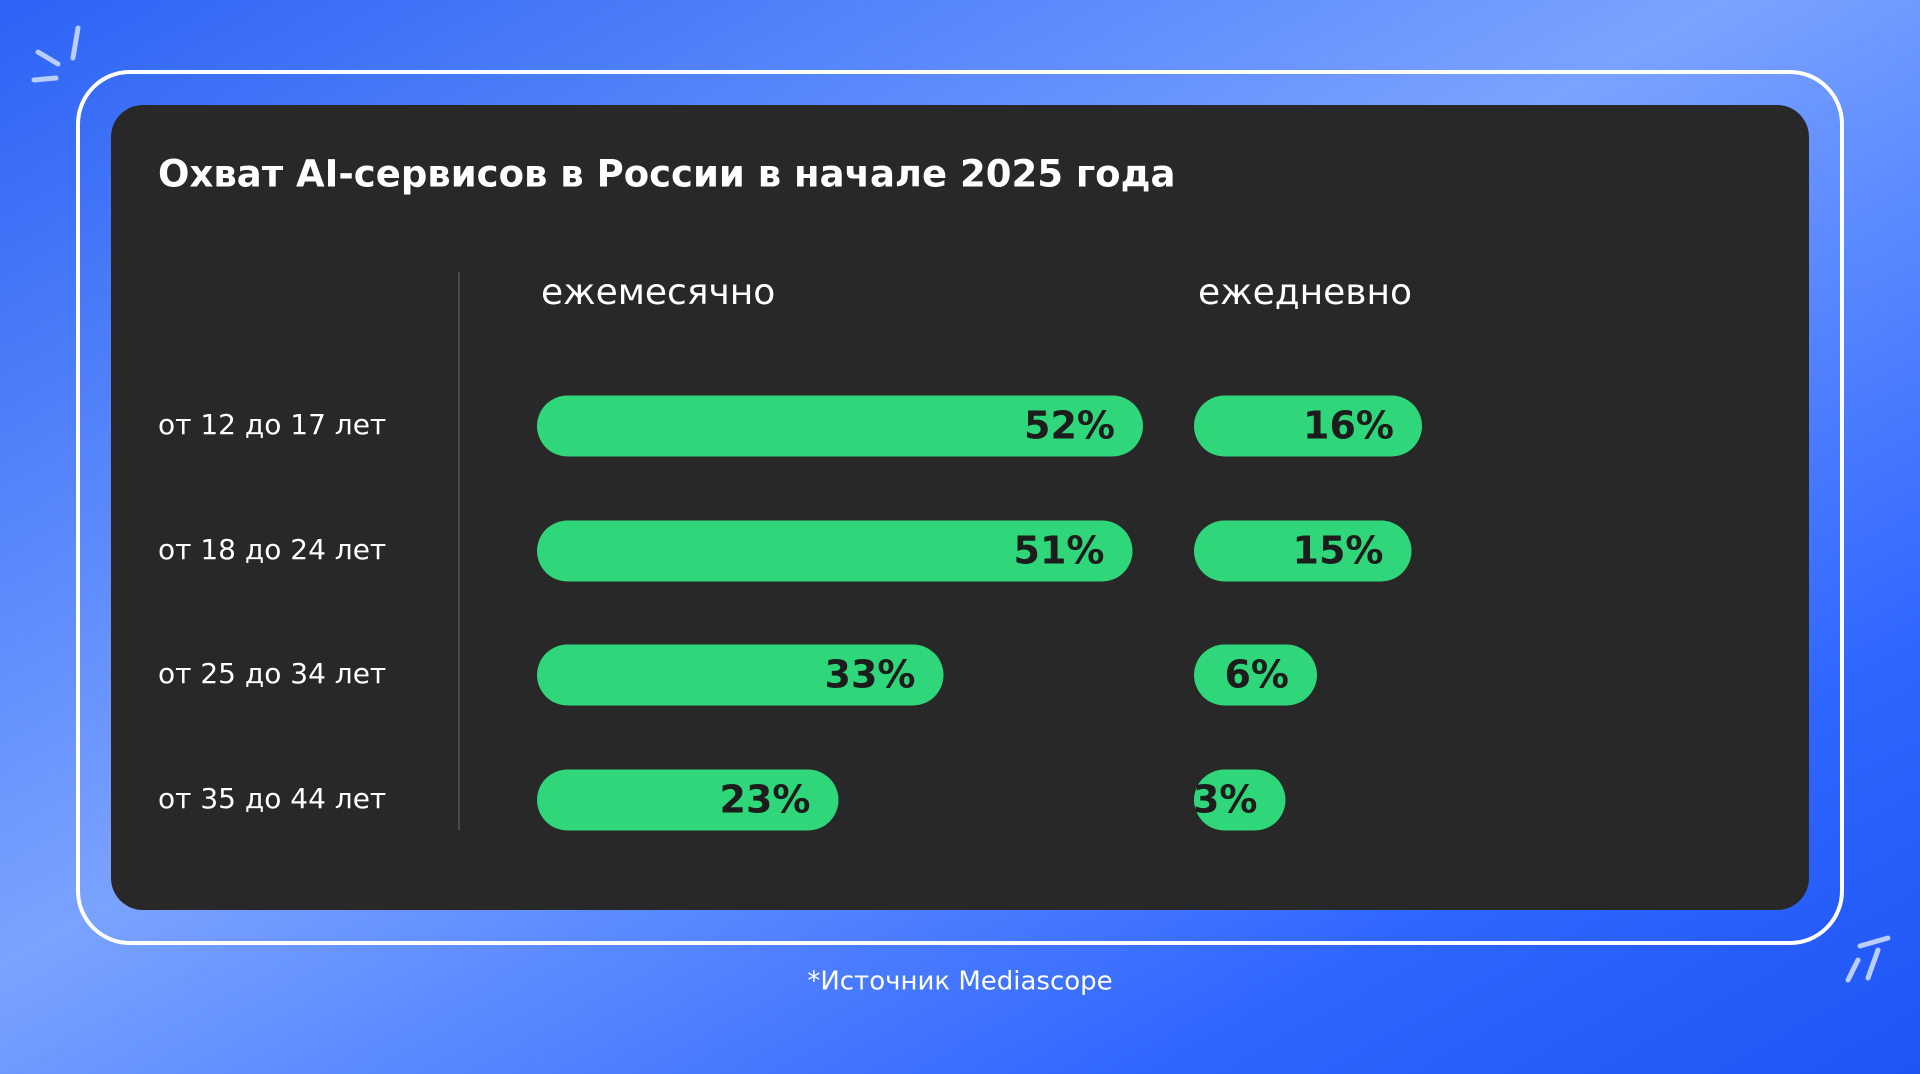  I want to click on column-header: ежедневно, so click(1305, 292).